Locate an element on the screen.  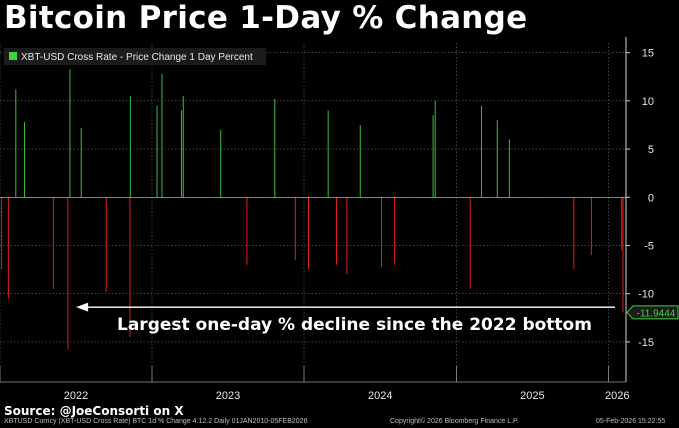
x-tick-label: 2023 is located at coordinates (228, 395).